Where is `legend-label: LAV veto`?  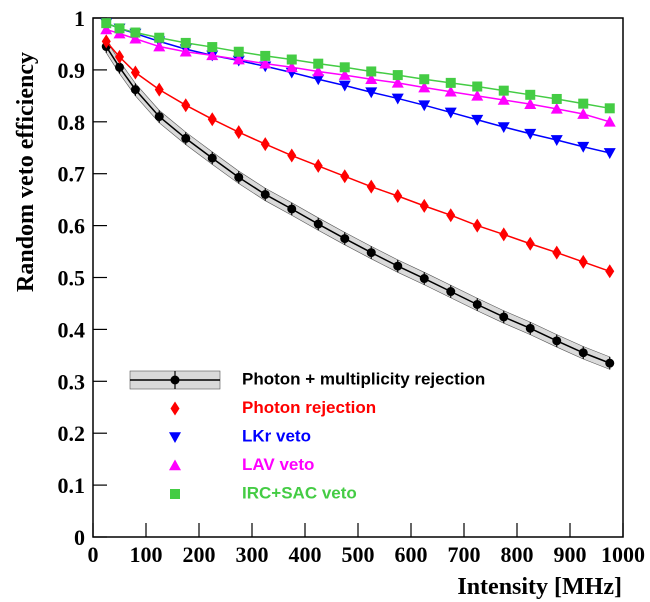
legend-label: LAV veto is located at coordinates (278, 464).